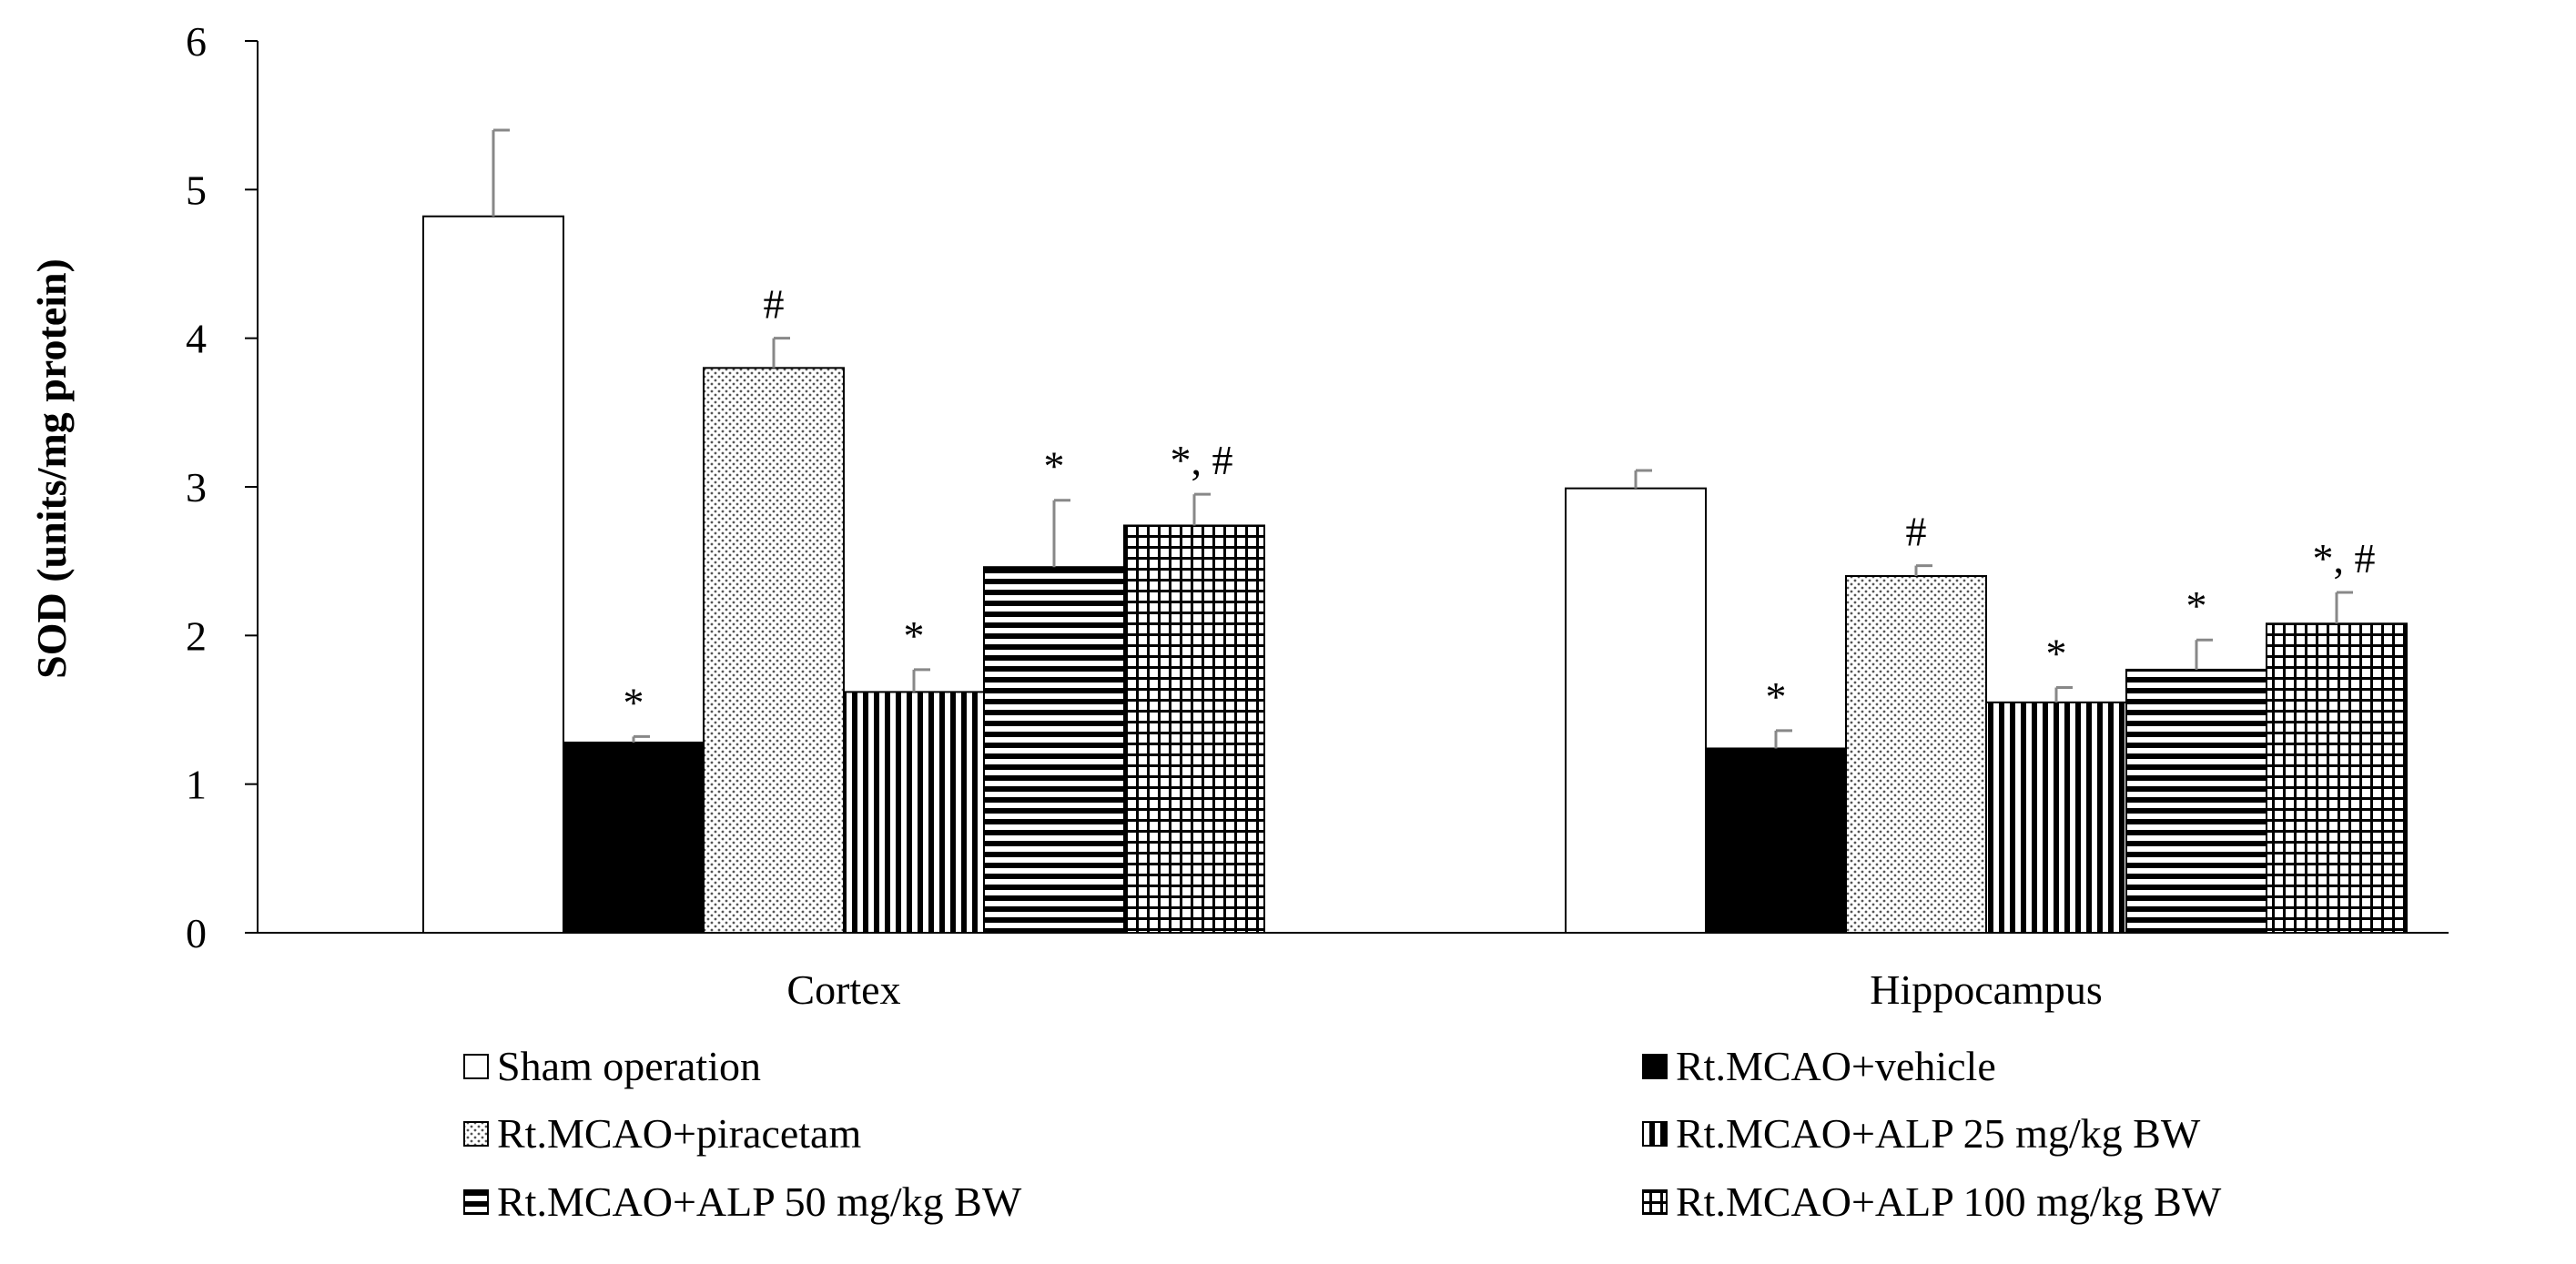  Describe the element at coordinates (1444, 989) in the screenshot. I see `category-labels: Cortex Hippocampus` at that location.